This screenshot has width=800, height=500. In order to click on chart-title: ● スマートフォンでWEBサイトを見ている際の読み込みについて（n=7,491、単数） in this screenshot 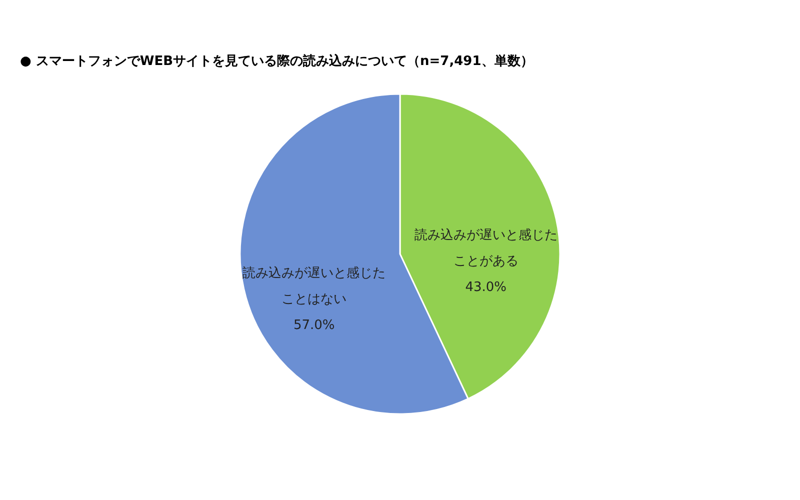, I will do `click(277, 61)`.